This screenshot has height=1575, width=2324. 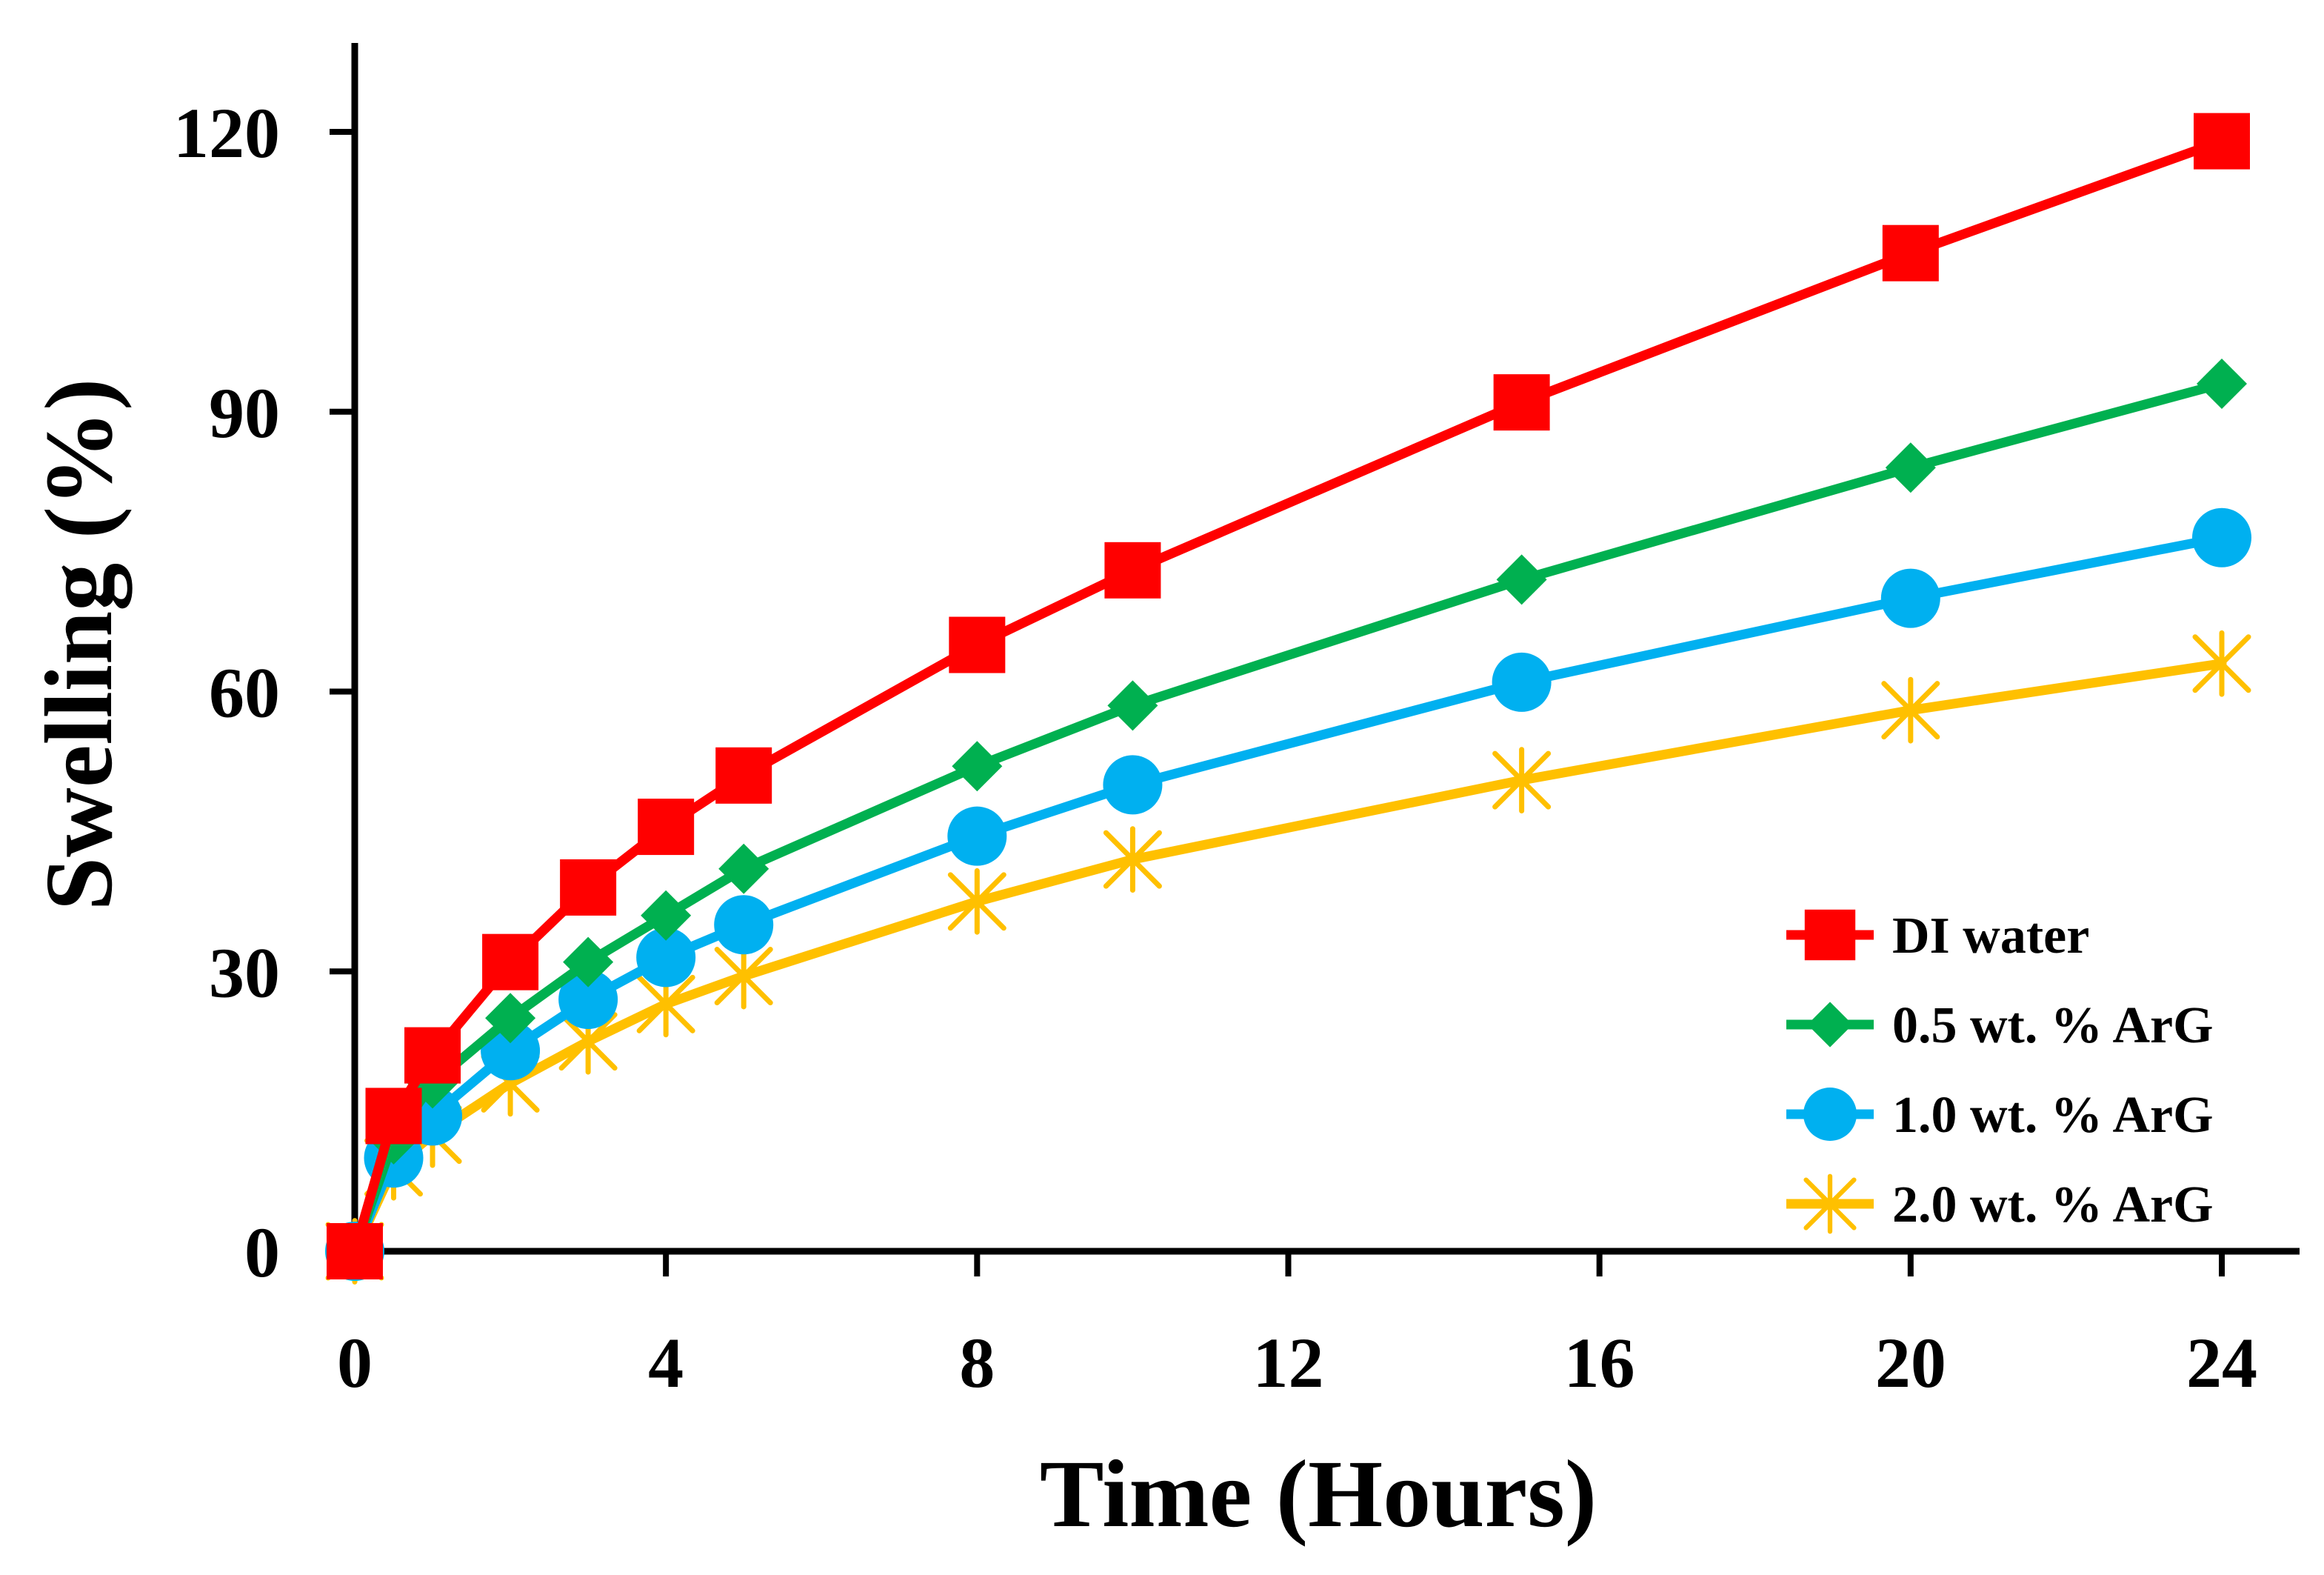 I want to click on x-axis-title: Time (Hours), so click(x=1318, y=1494).